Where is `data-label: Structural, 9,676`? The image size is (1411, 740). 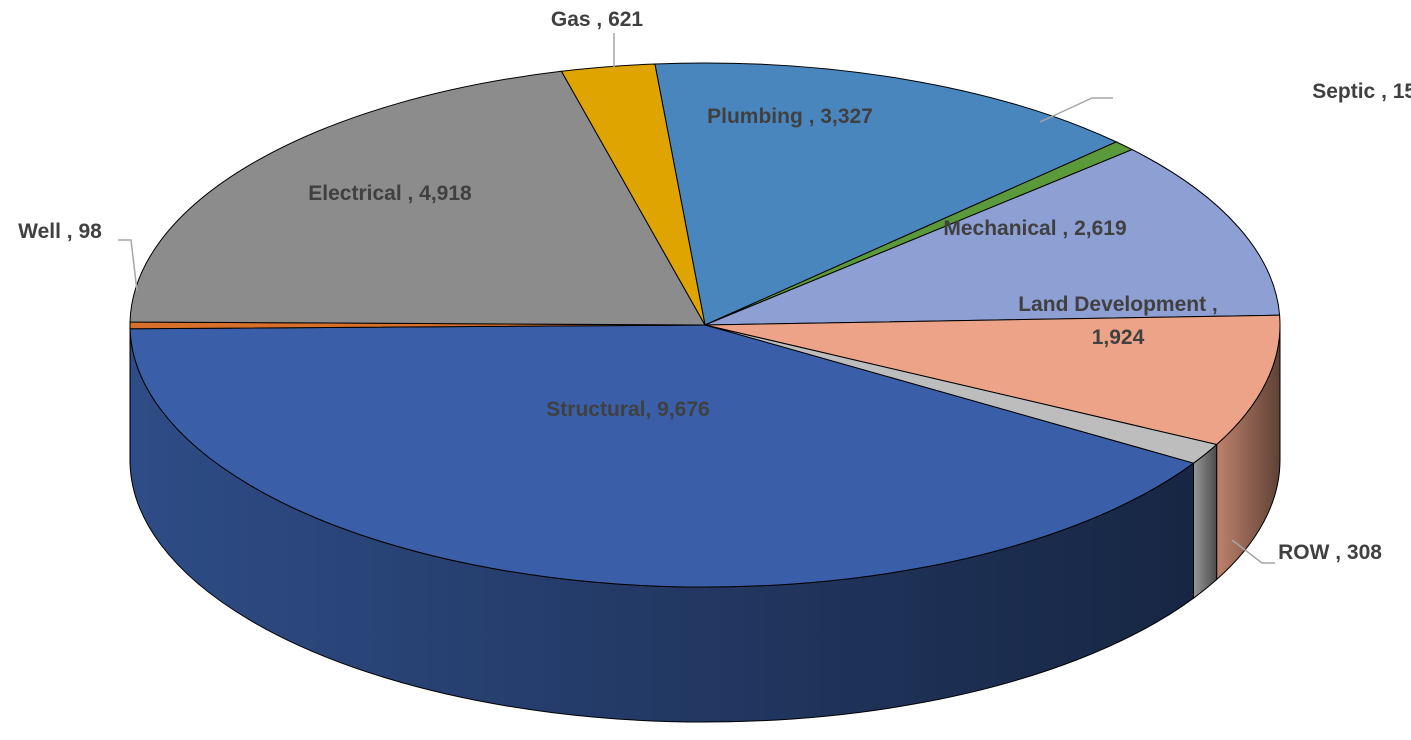
data-label: Structural, 9,676 is located at coordinates (627, 409).